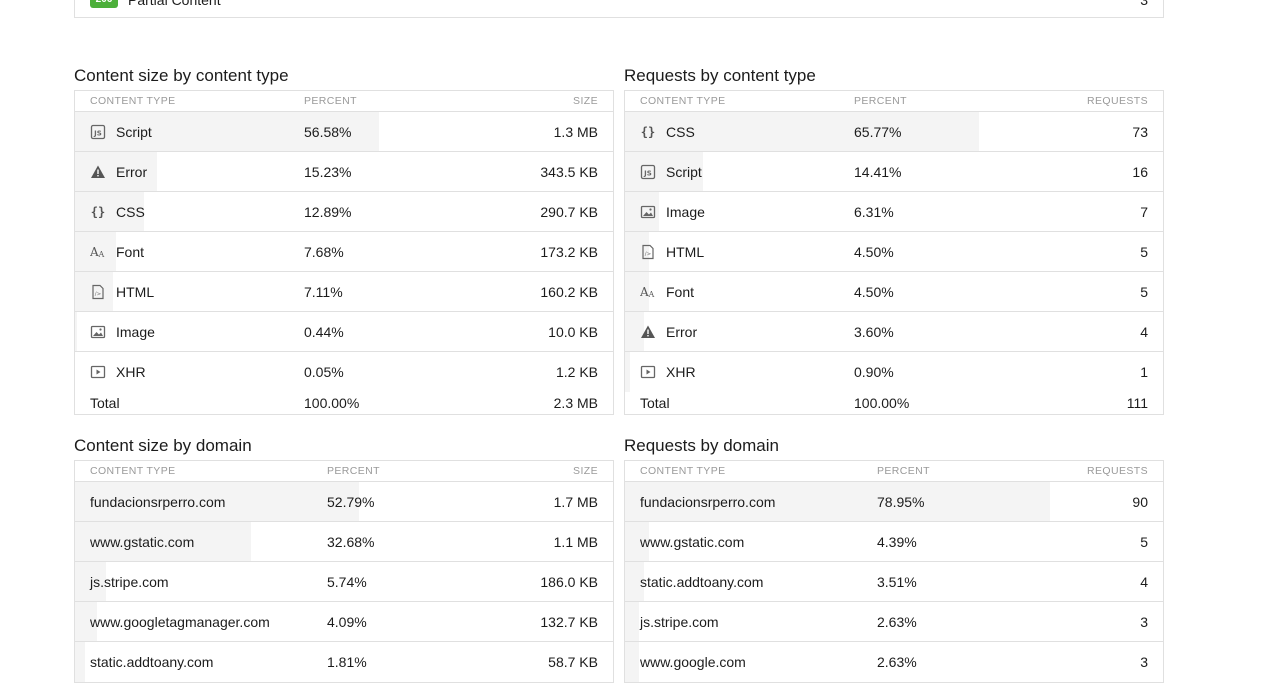  I want to click on row-percent: 1.81%, so click(347, 662).